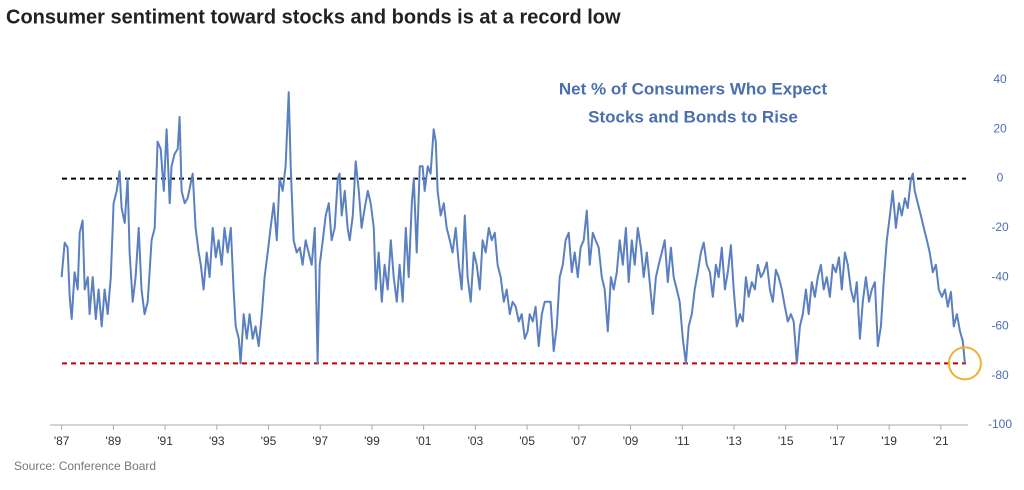 This screenshot has width=1024, height=490. Describe the element at coordinates (165, 441) in the screenshot. I see `x-tick-label: '91` at that location.